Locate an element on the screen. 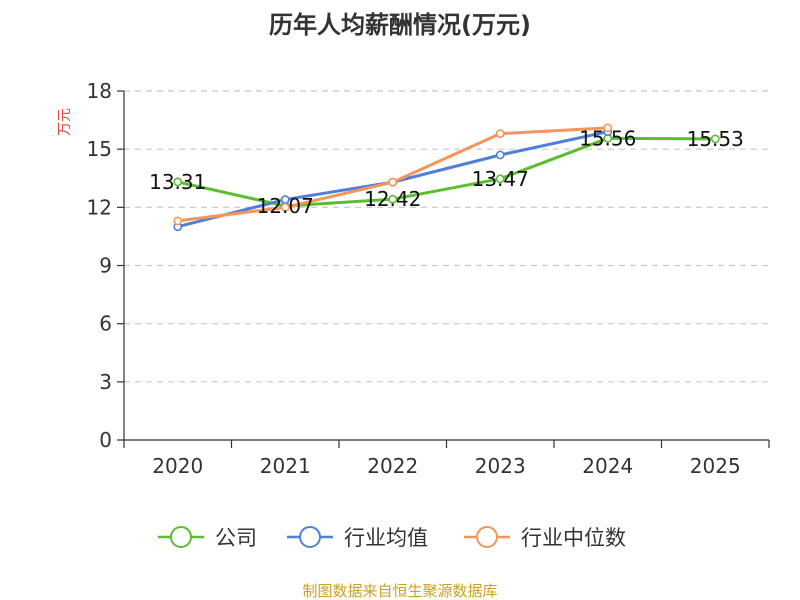 The width and height of the screenshot is (800, 600). y-tick-label: 18 is located at coordinates (99, 91).